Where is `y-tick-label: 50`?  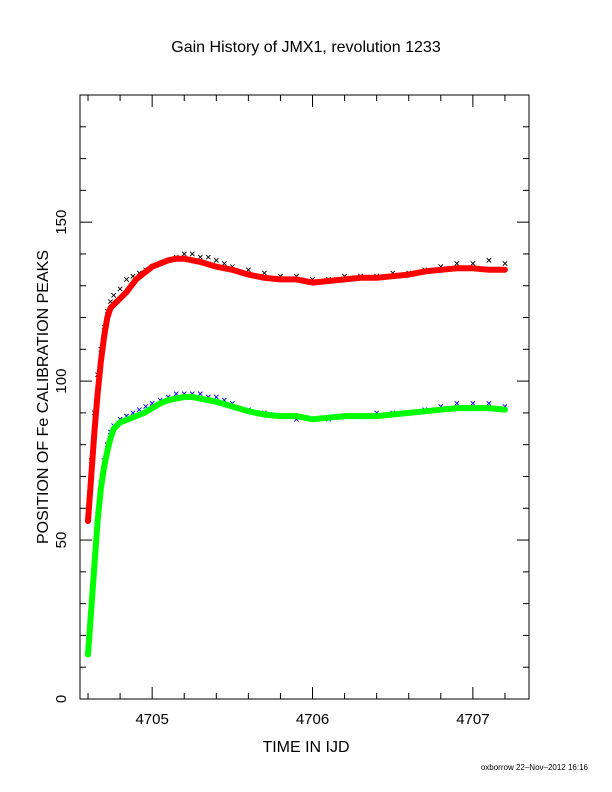 y-tick-label: 50 is located at coordinates (61, 540).